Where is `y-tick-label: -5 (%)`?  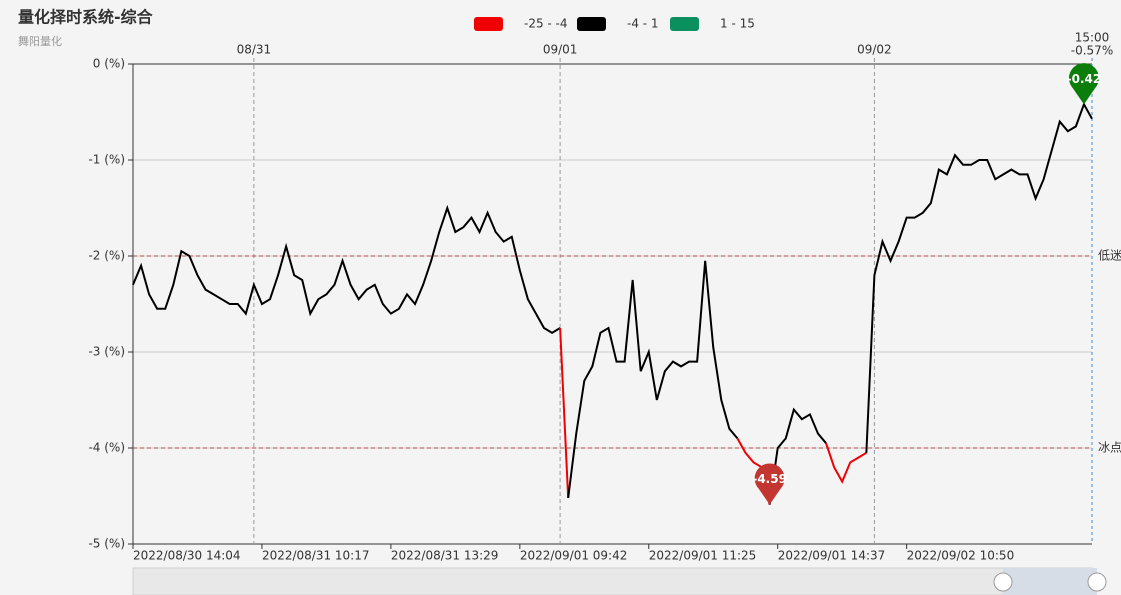 y-tick-label: -5 (%) is located at coordinates (106, 544).